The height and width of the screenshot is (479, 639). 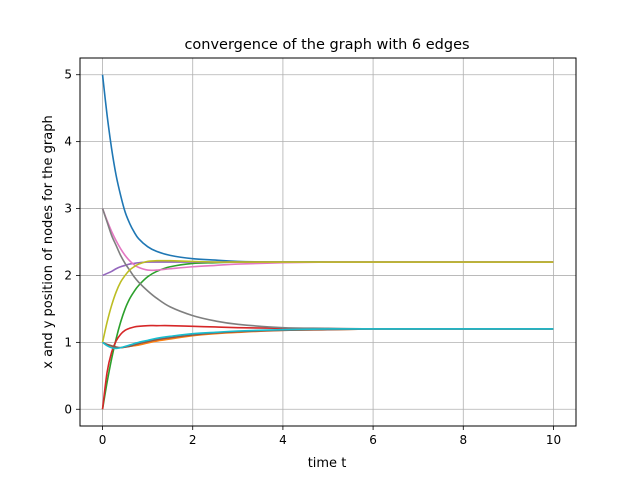 What do you see at coordinates (193, 440) in the screenshot?
I see `x-tick-label-1: 2` at bounding box center [193, 440].